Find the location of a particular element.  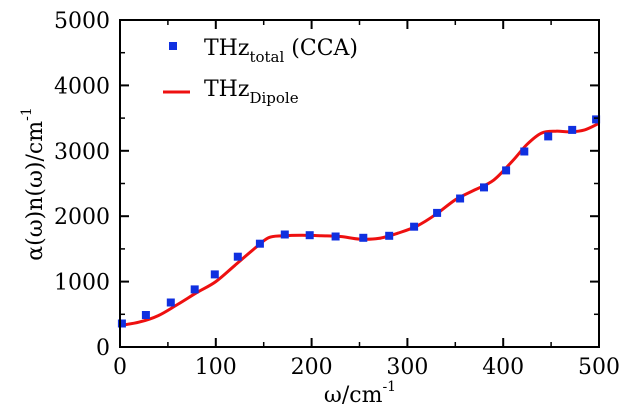

y-tick-label: 5000 is located at coordinates (82, 21).